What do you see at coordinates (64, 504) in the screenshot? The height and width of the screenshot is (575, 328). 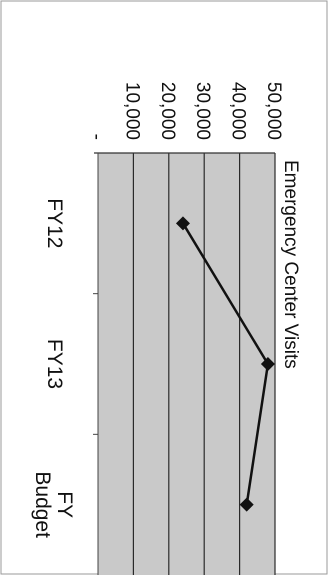 I see `category-label-line: FY` at bounding box center [64, 504].